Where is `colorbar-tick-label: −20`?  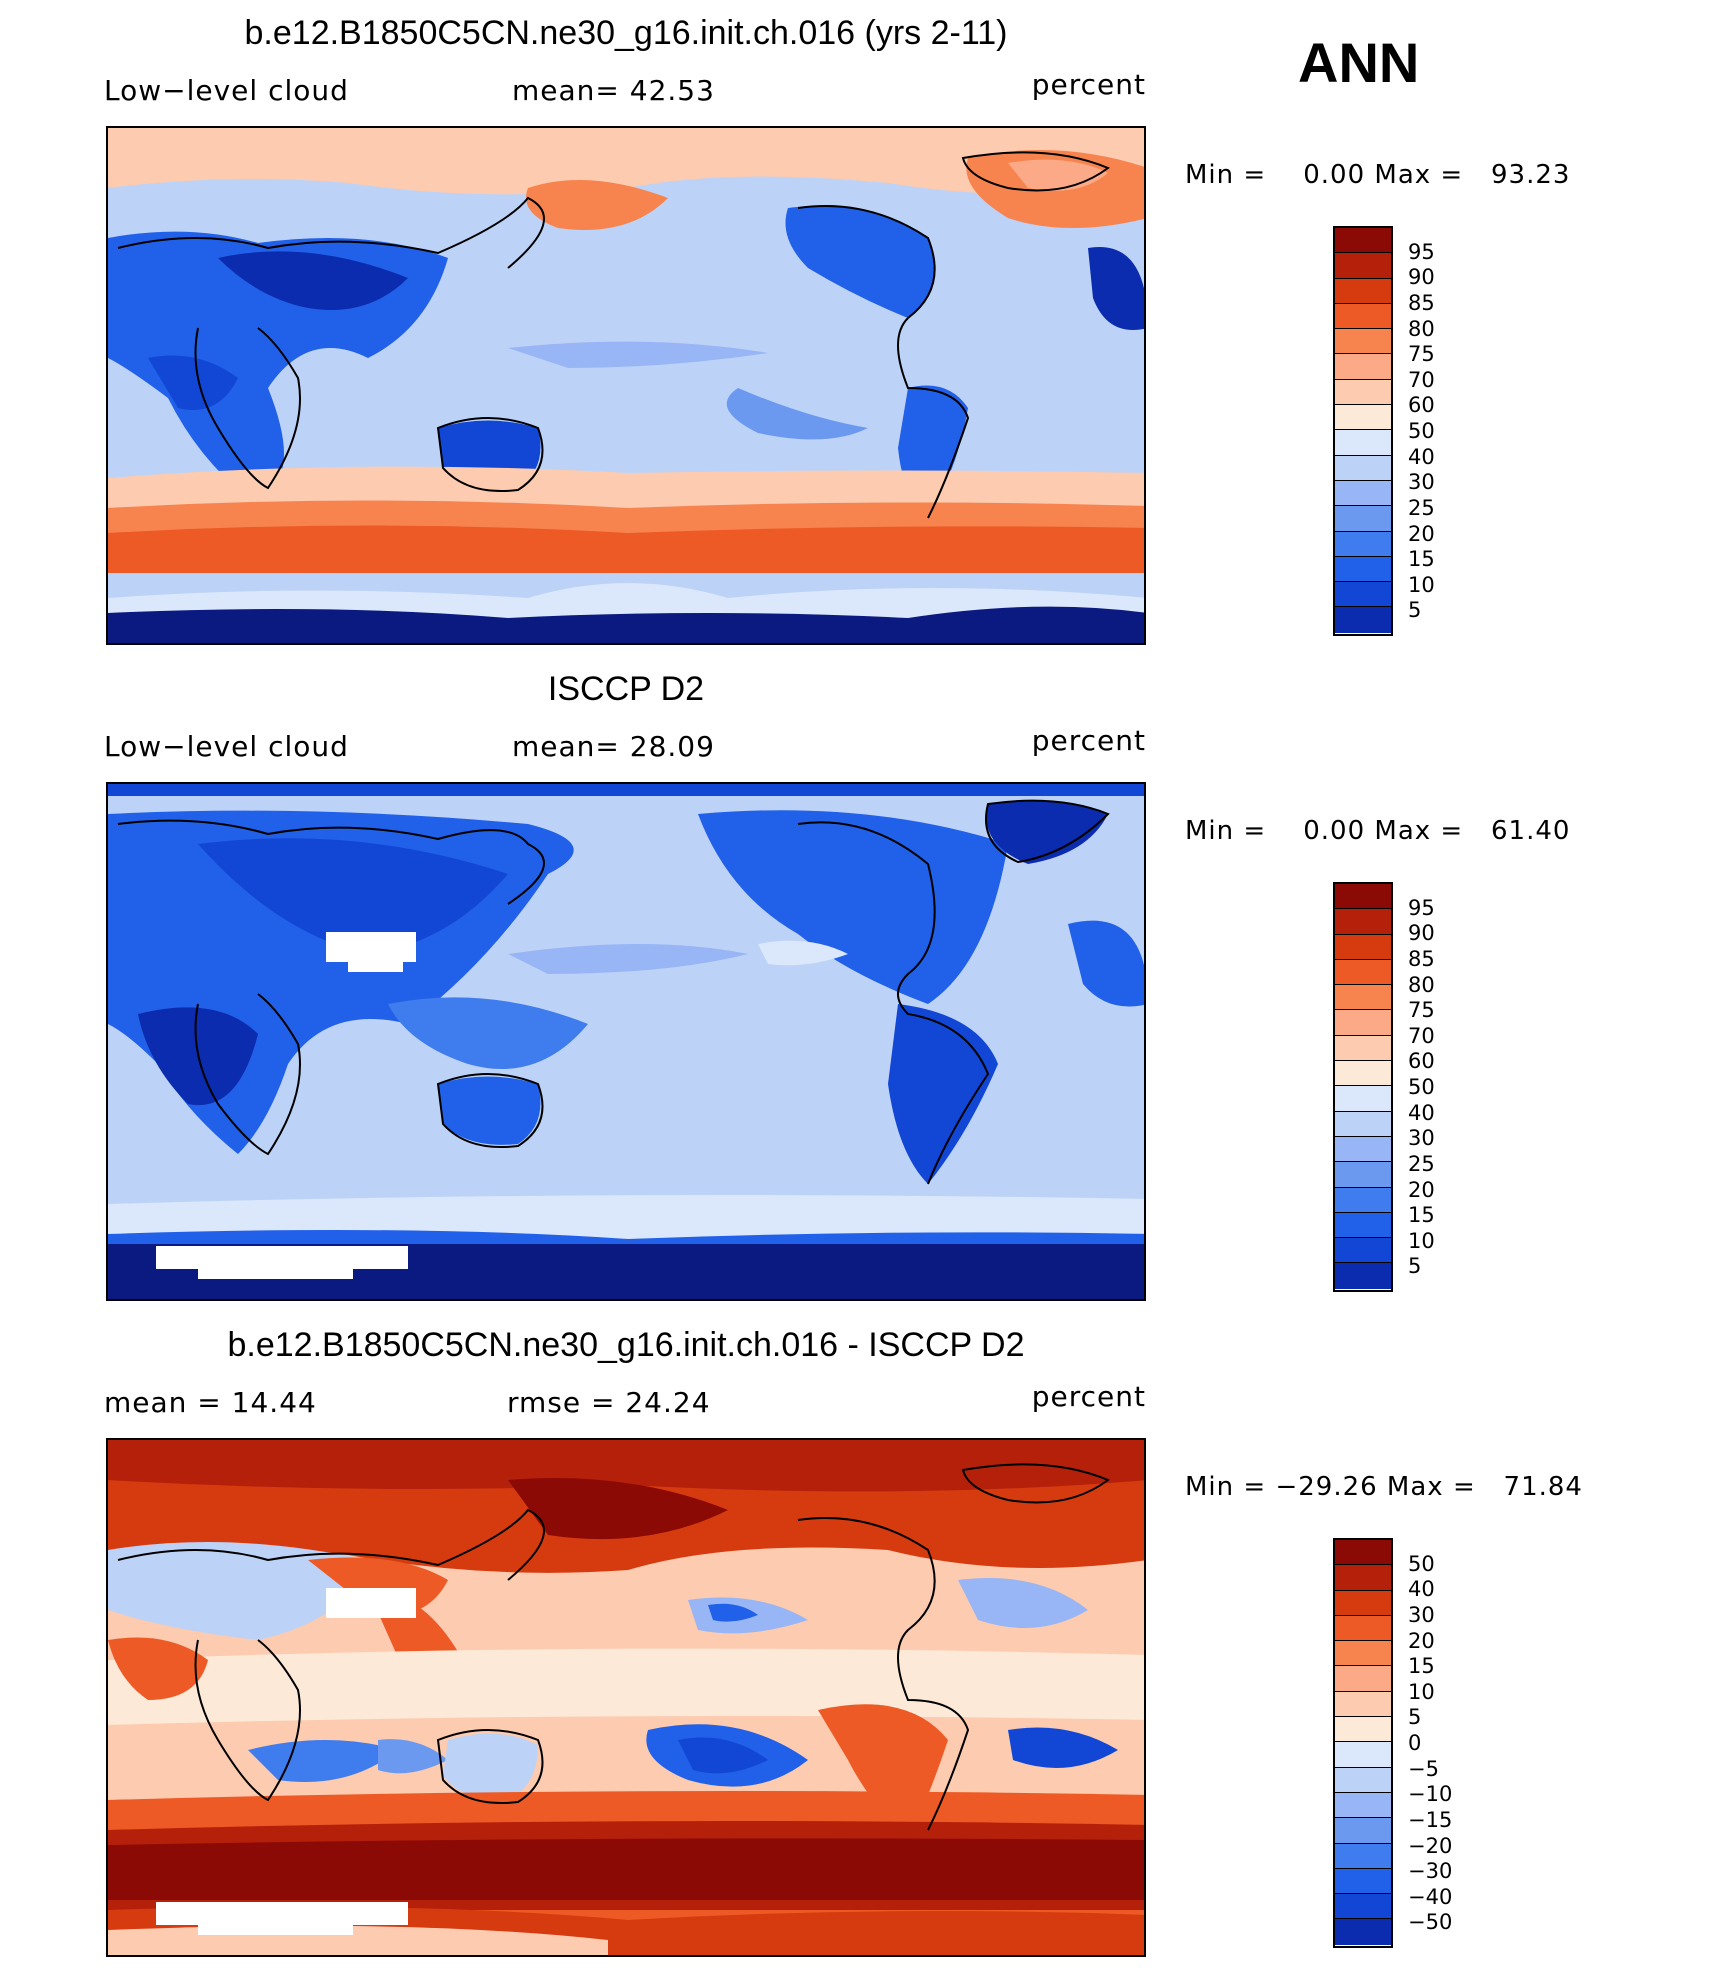
colorbar-tick-label: −20 is located at coordinates (1430, 1845).